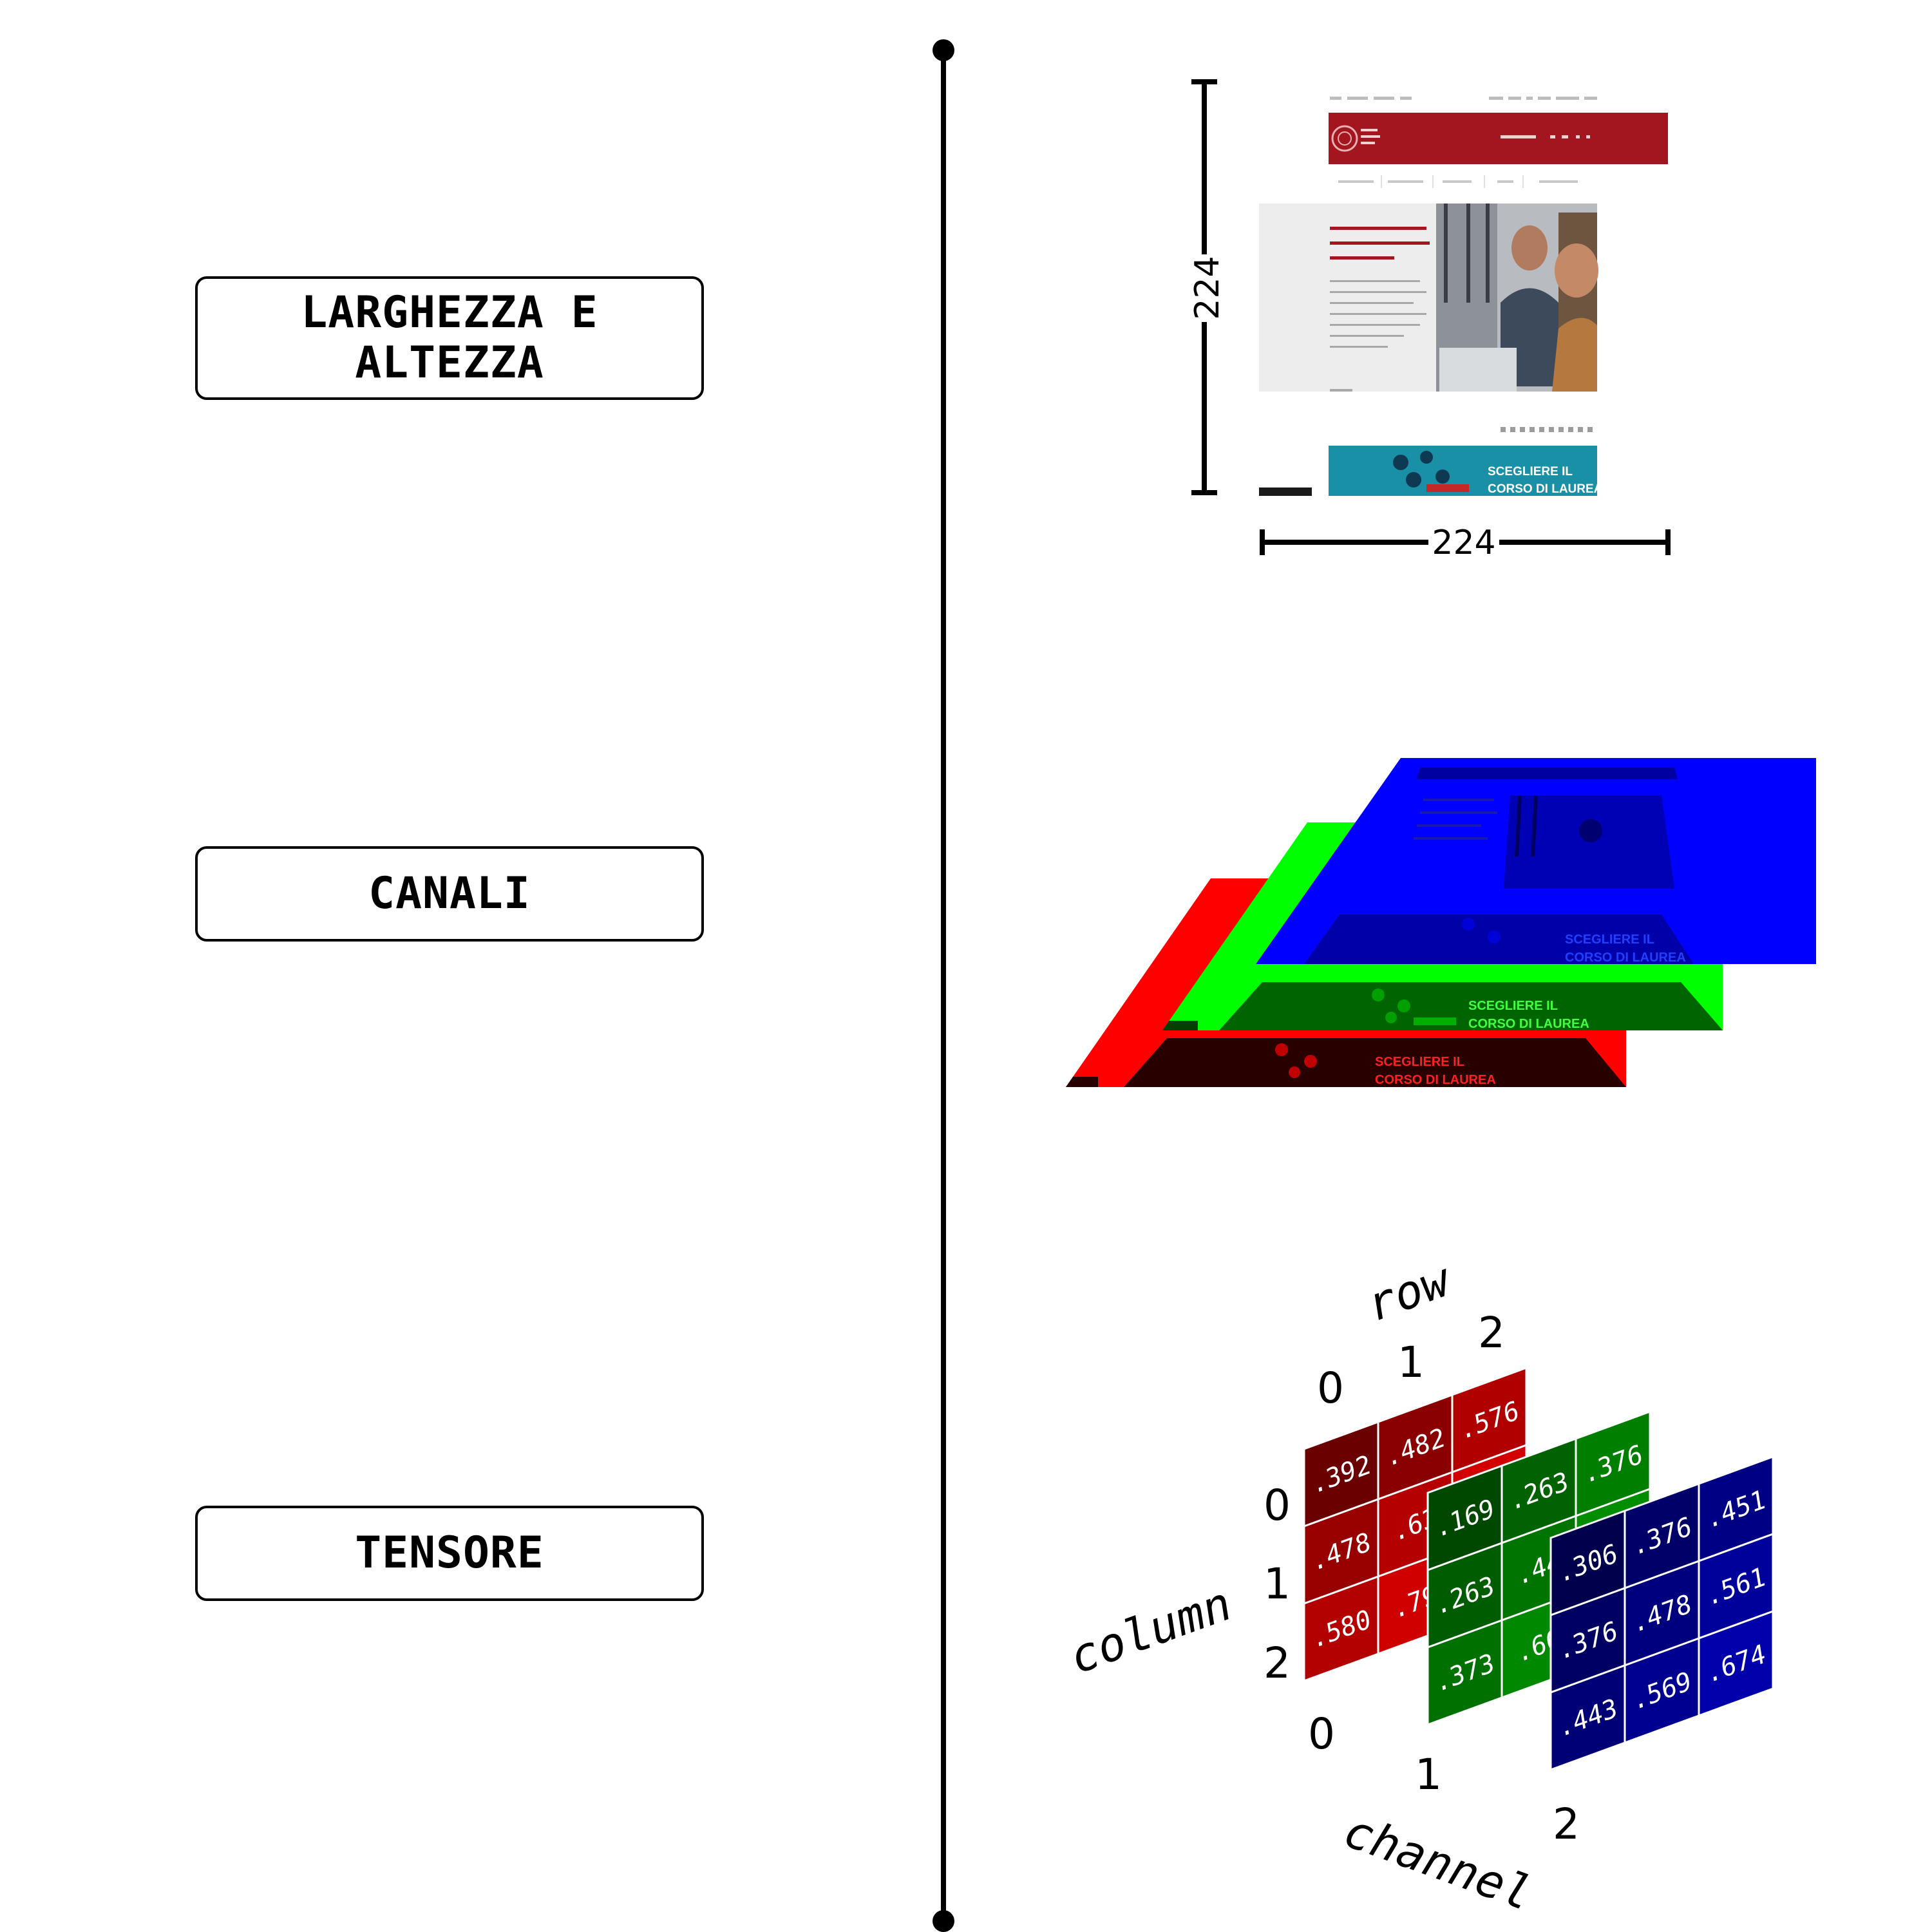 The width and height of the screenshot is (1932, 1932). Describe the element at coordinates (1492, 1333) in the screenshot. I see `row-index-label: 2` at that location.